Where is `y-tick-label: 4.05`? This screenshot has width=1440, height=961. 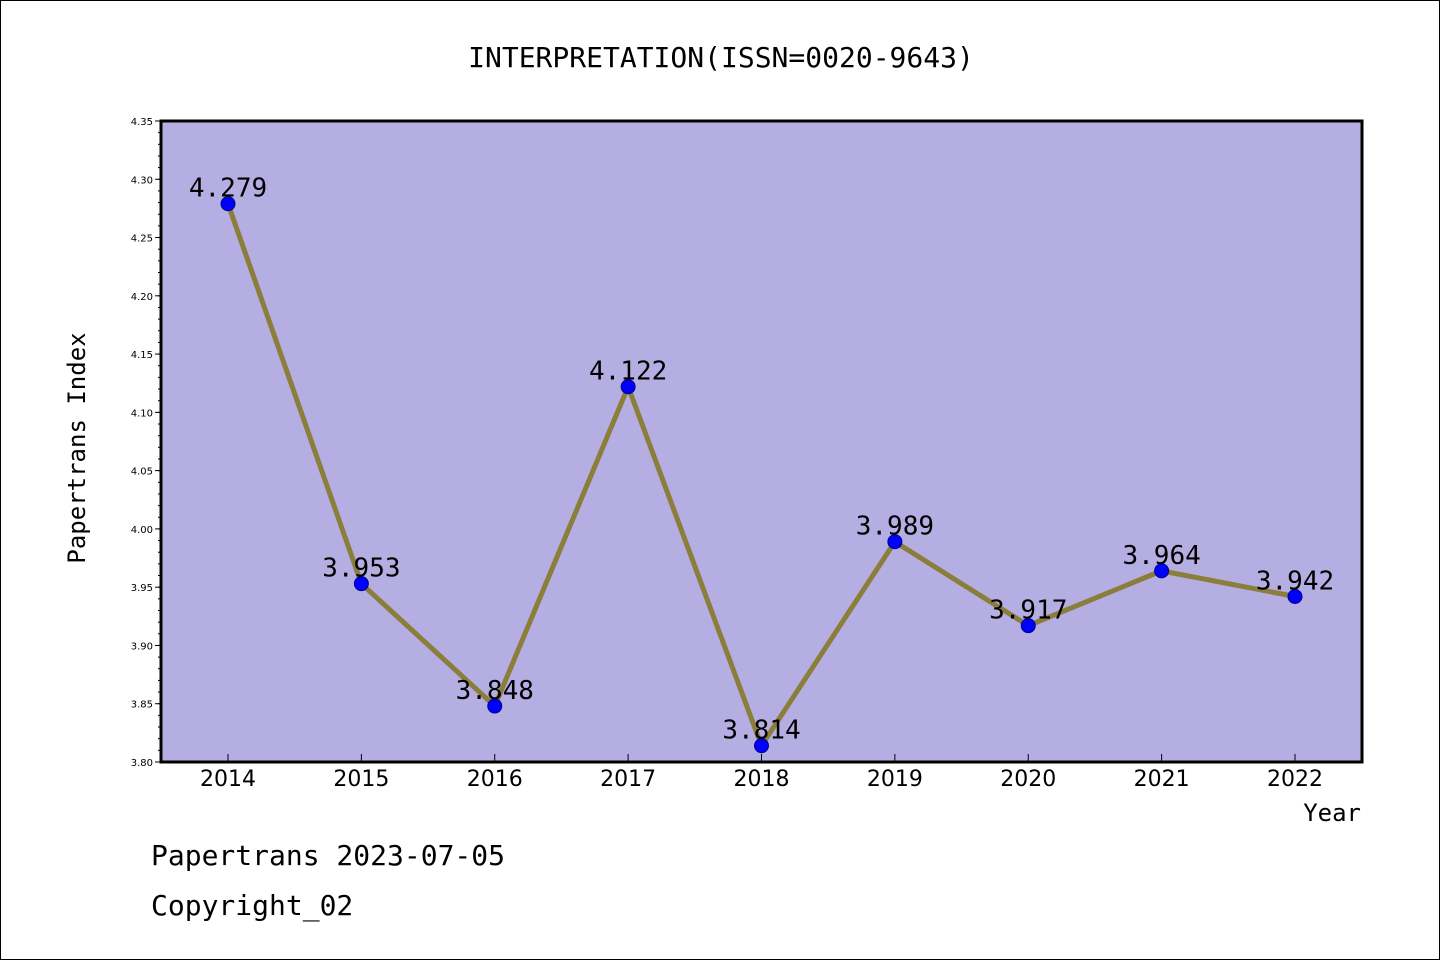
y-tick-label: 4.05 is located at coordinates (142, 472).